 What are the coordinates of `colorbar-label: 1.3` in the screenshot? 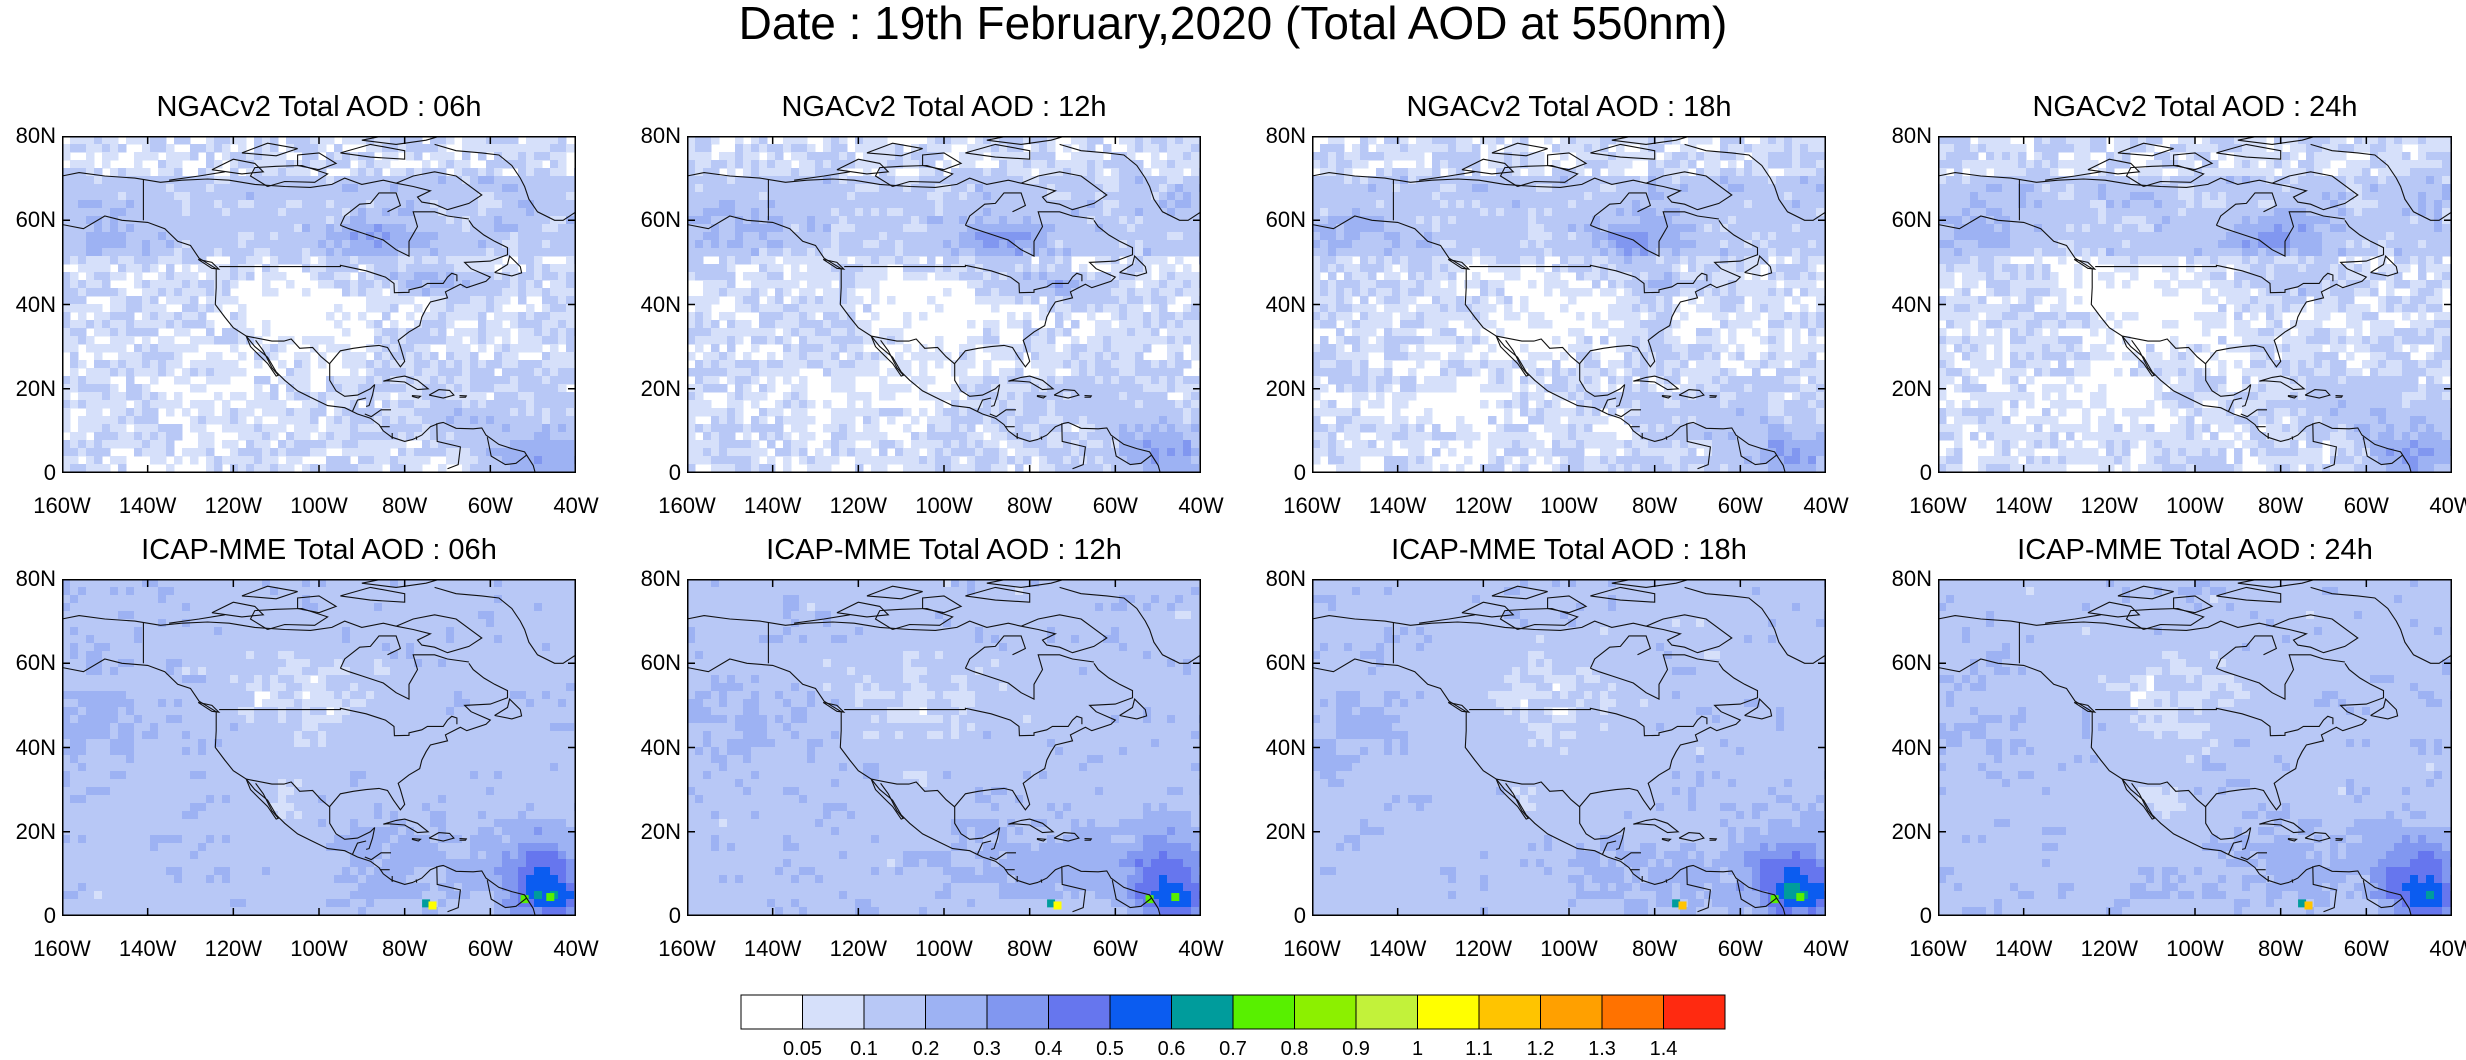 It's located at (1602, 1049).